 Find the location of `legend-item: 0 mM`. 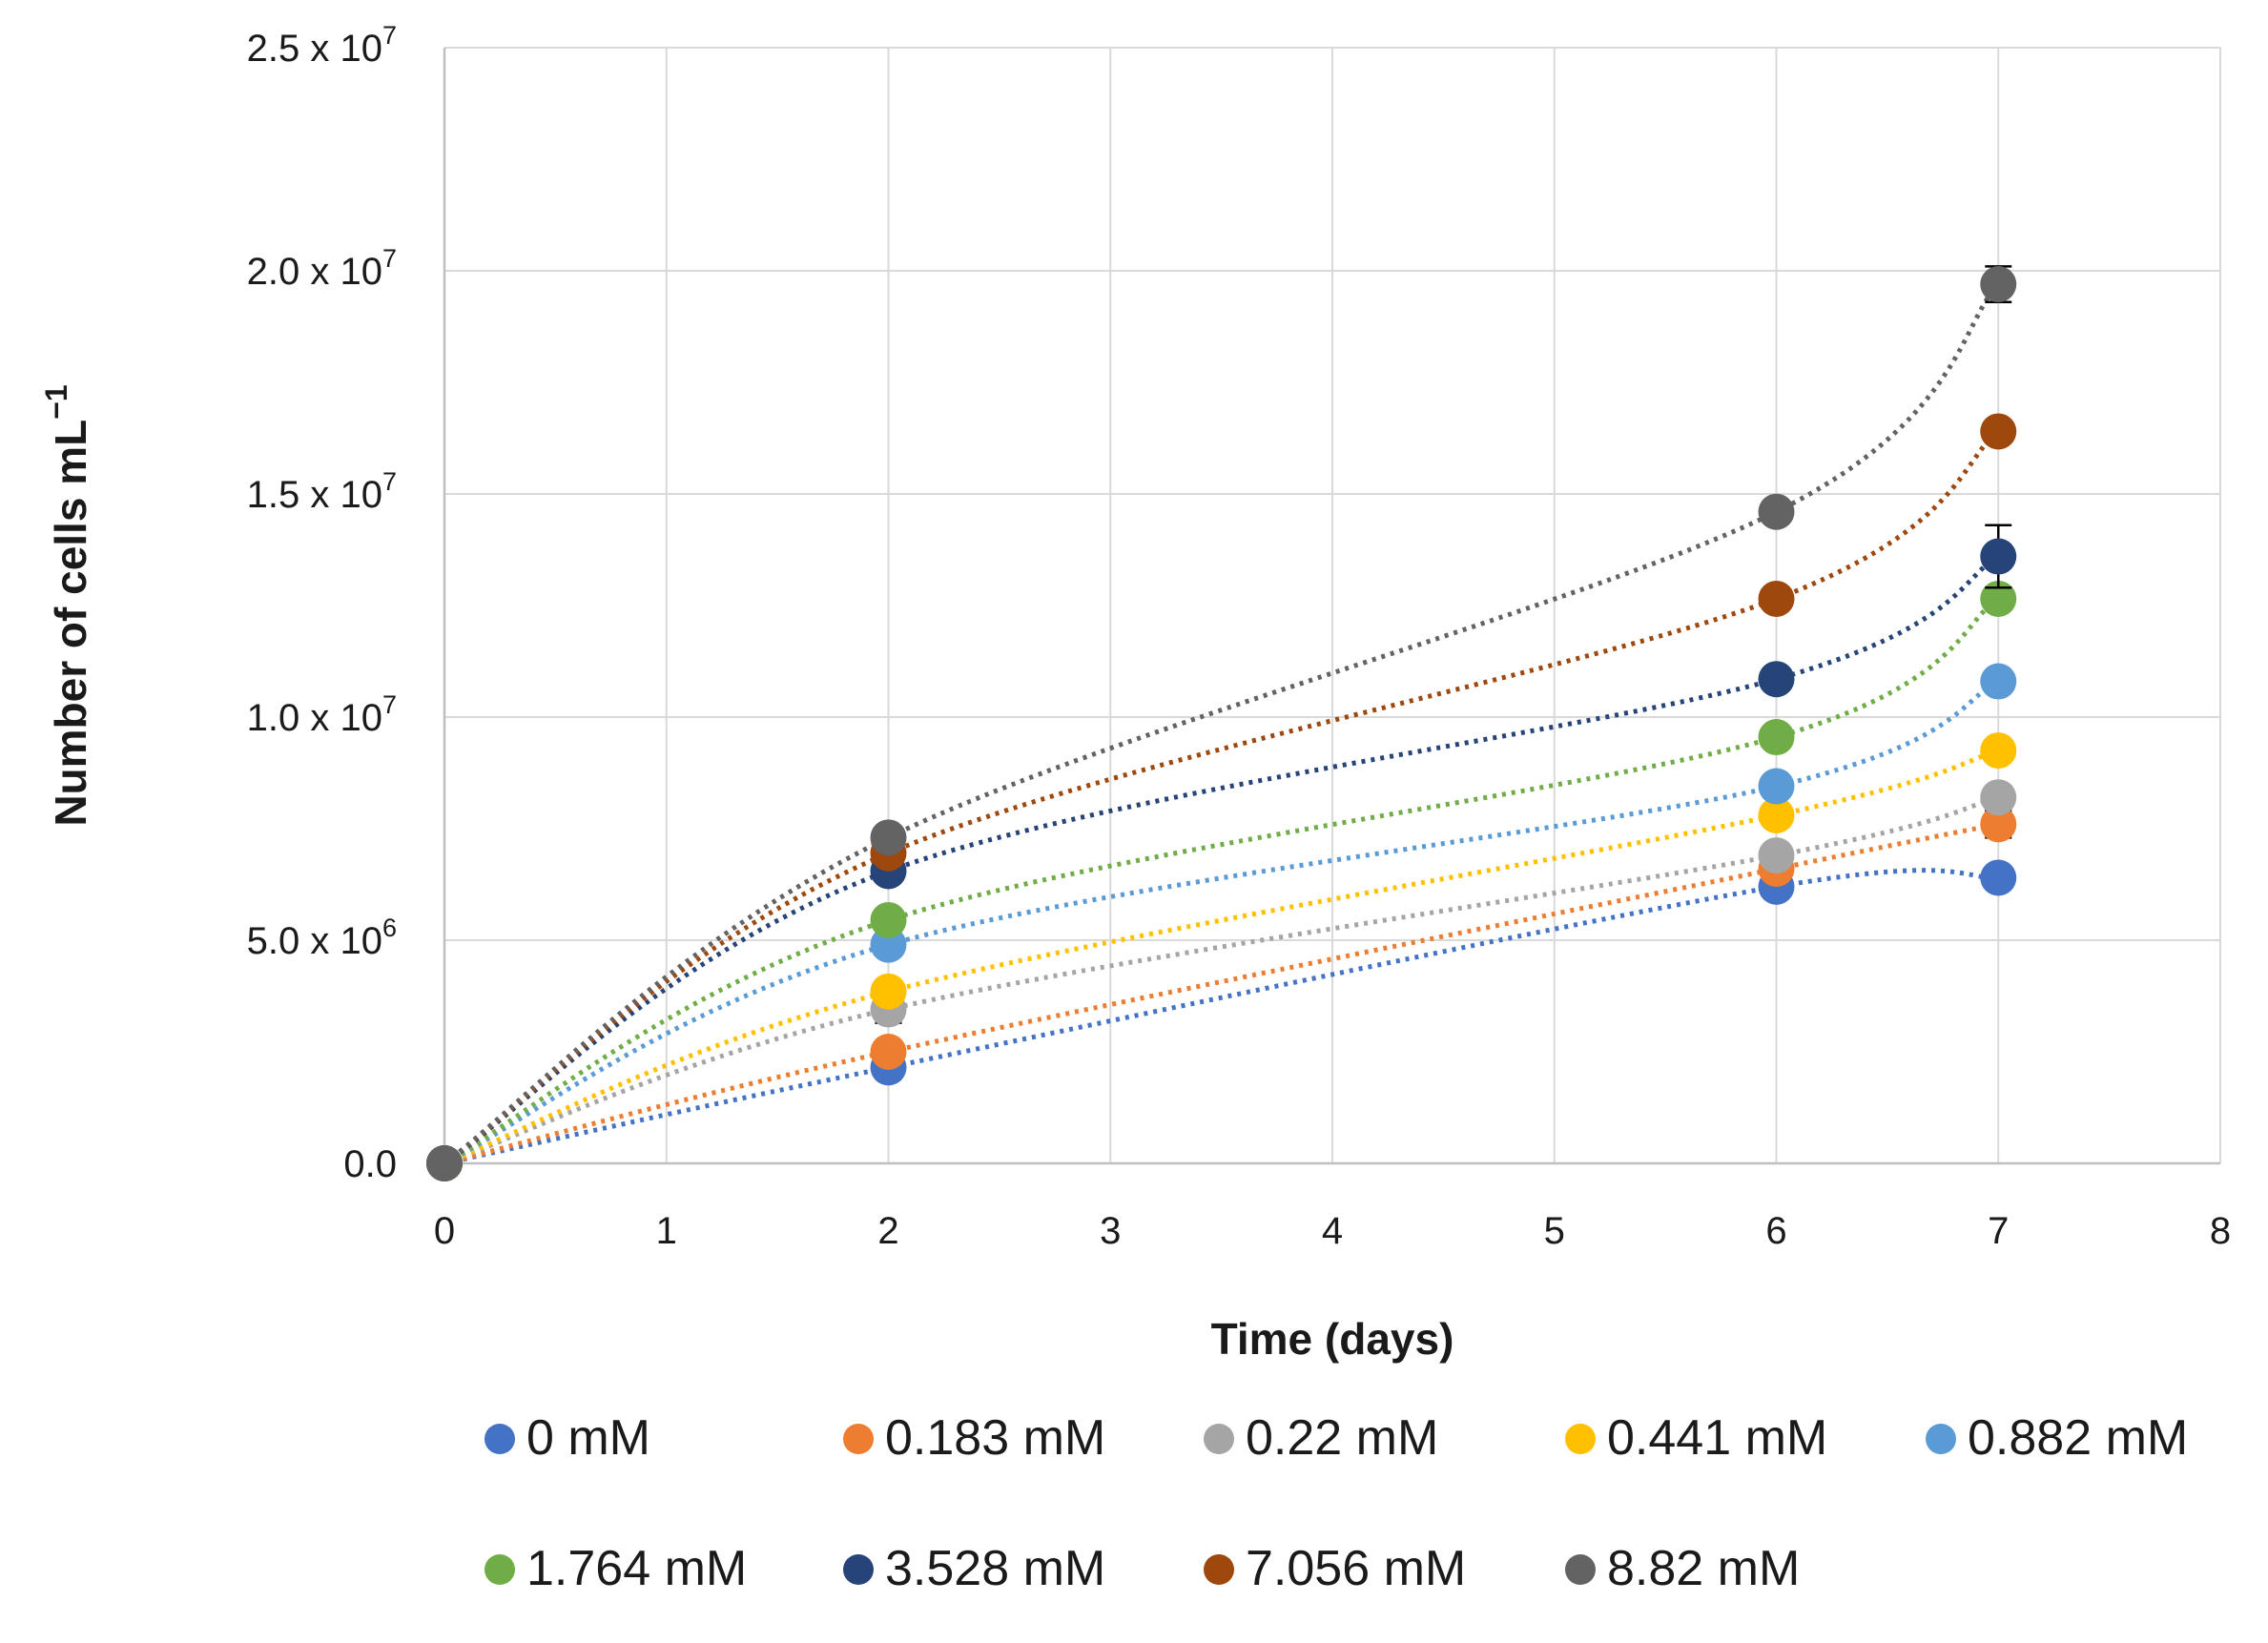

legend-item: 0 mM is located at coordinates (568, 1438).